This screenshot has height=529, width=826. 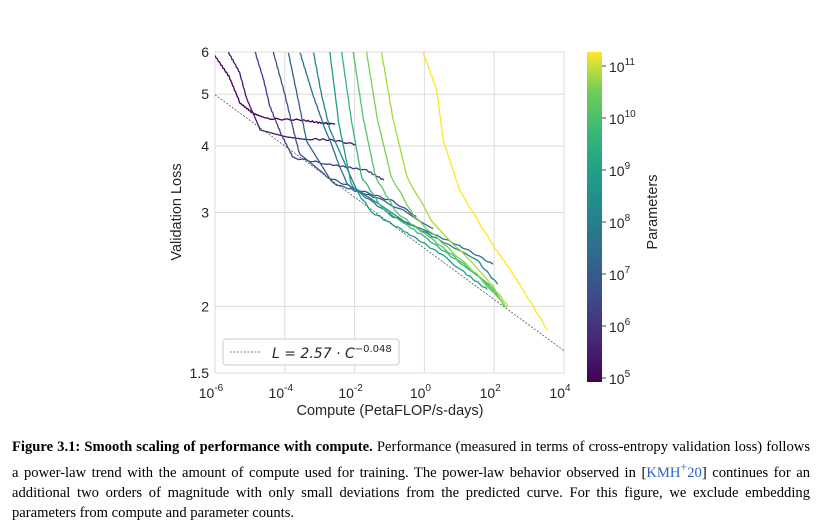 What do you see at coordinates (46, 447) in the screenshot?
I see `caption-label: Figure 3.1:` at bounding box center [46, 447].